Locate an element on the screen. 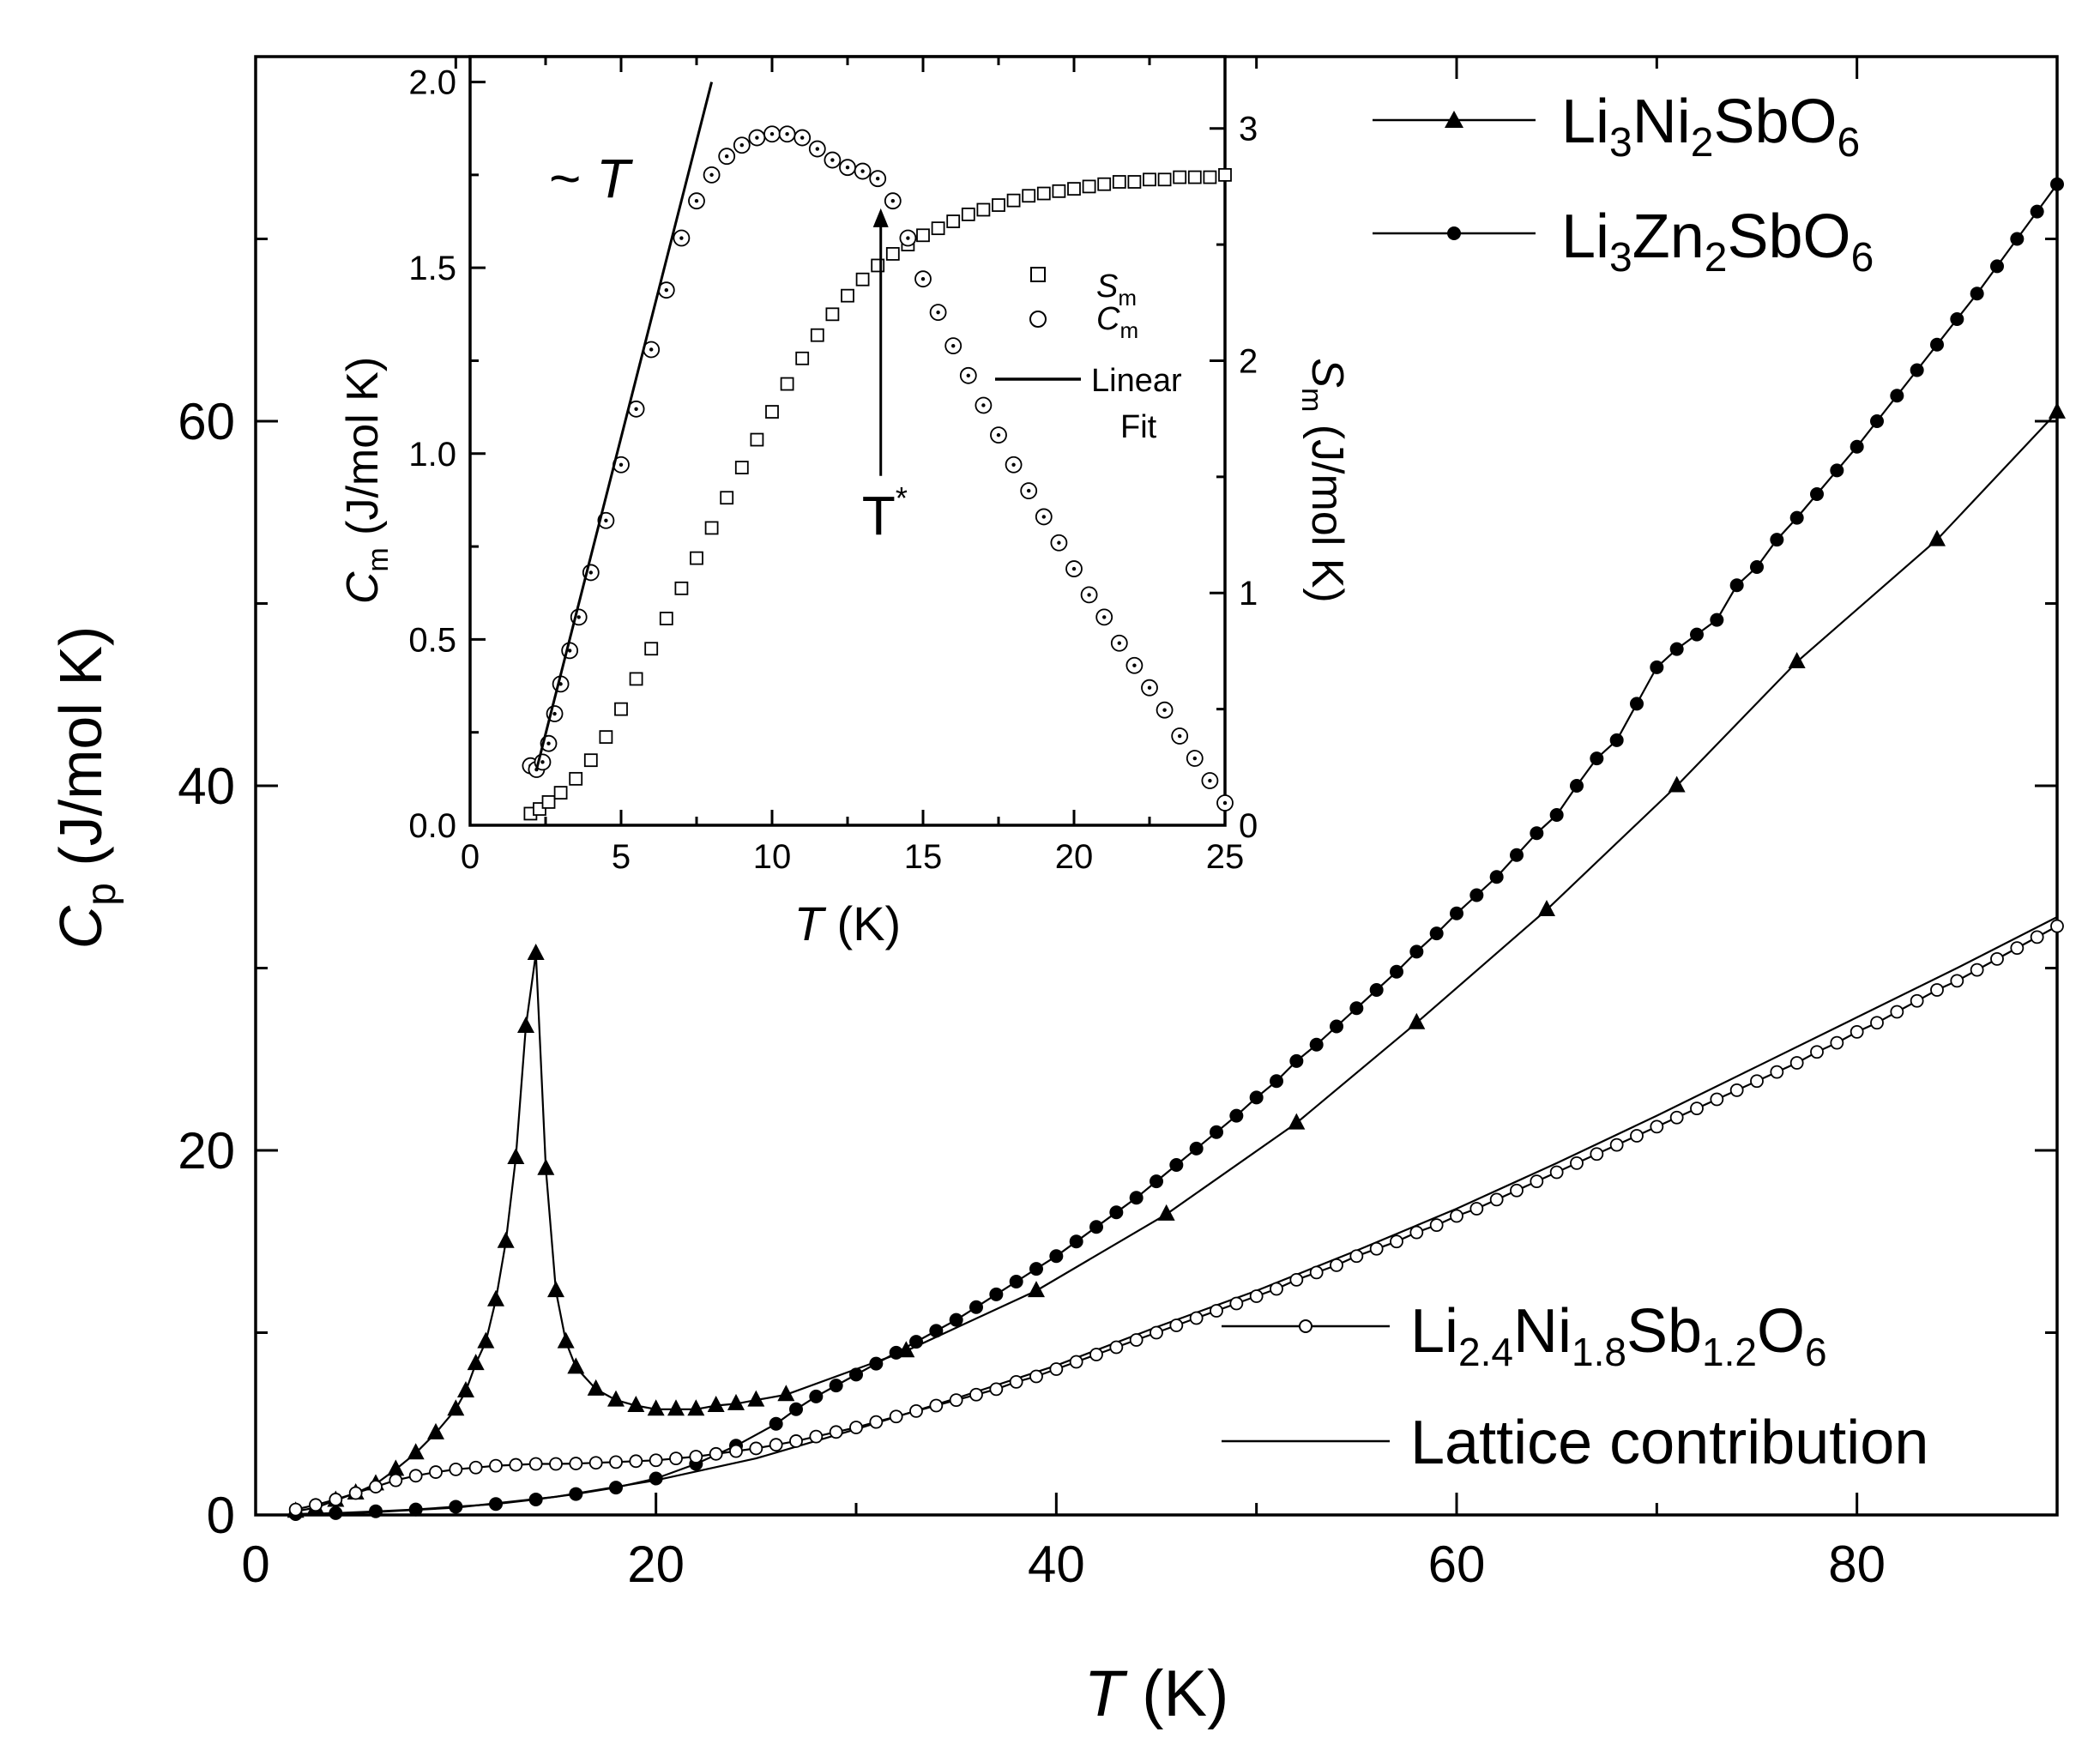  legend-entry-li3zn2sbo6: Li3Zn2SbO6 is located at coordinates (1623, 241).